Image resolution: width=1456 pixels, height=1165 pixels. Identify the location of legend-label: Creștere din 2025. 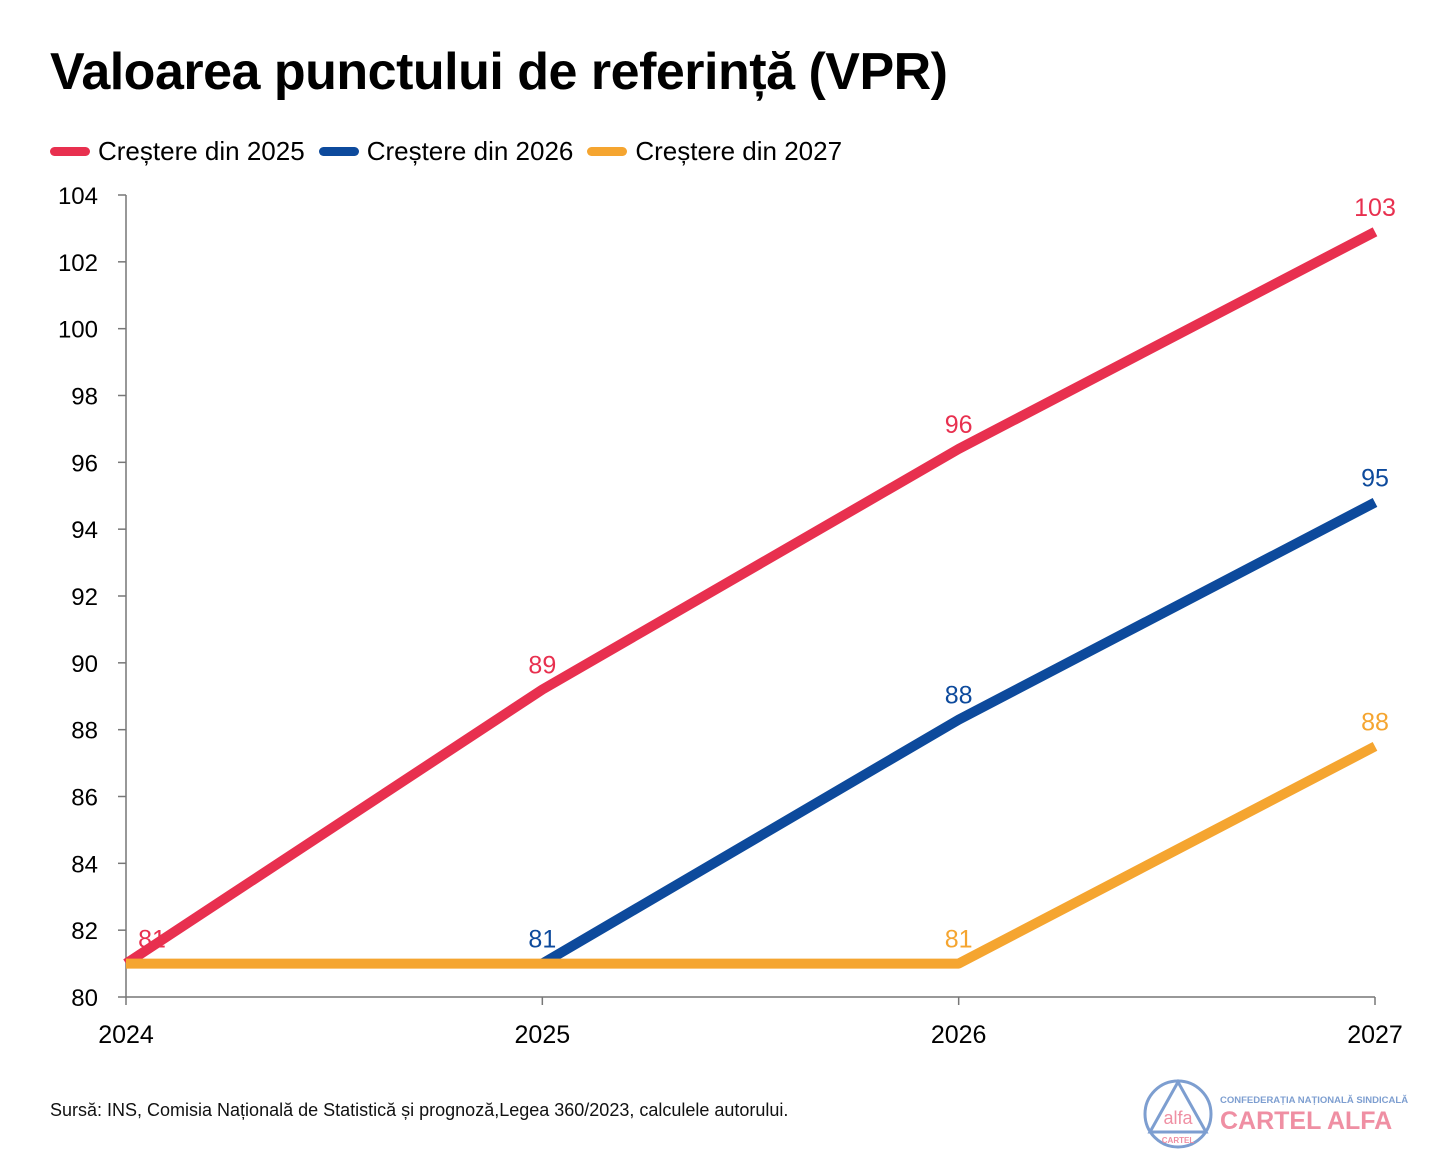
(201, 151).